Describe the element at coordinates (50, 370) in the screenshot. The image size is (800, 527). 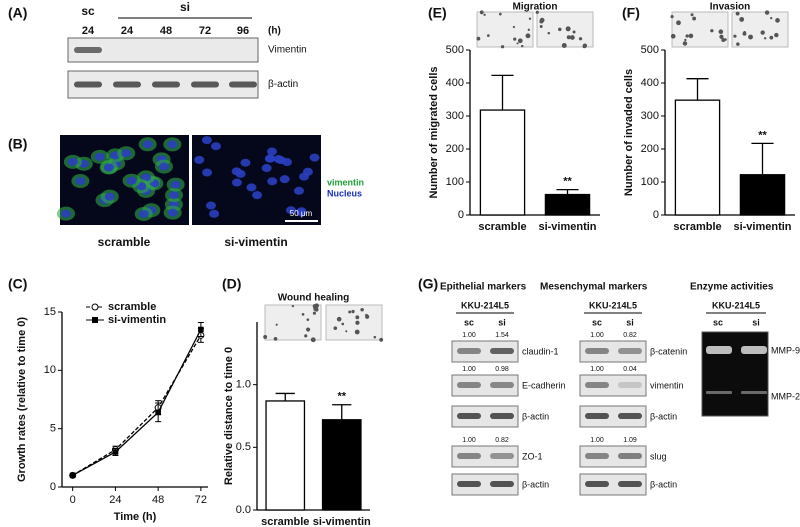
I see `y-tick-label: 10` at that location.